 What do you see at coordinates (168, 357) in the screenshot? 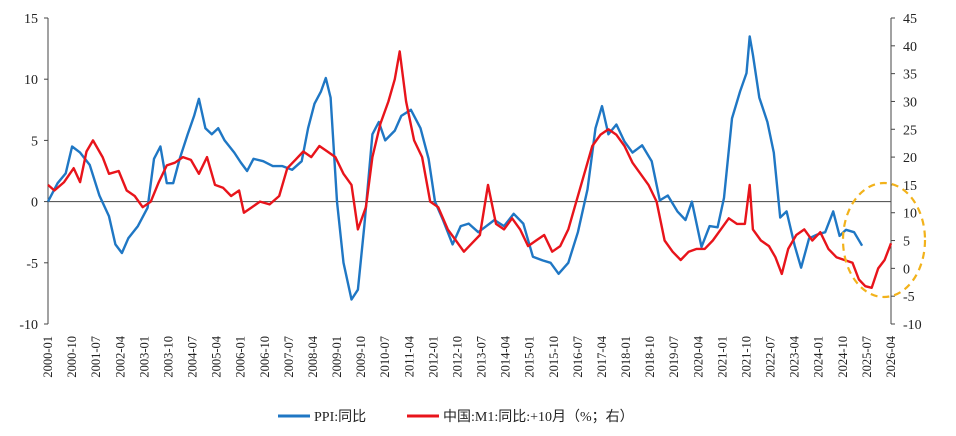
I see `x-tick-label: 2003-10` at bounding box center [168, 357].